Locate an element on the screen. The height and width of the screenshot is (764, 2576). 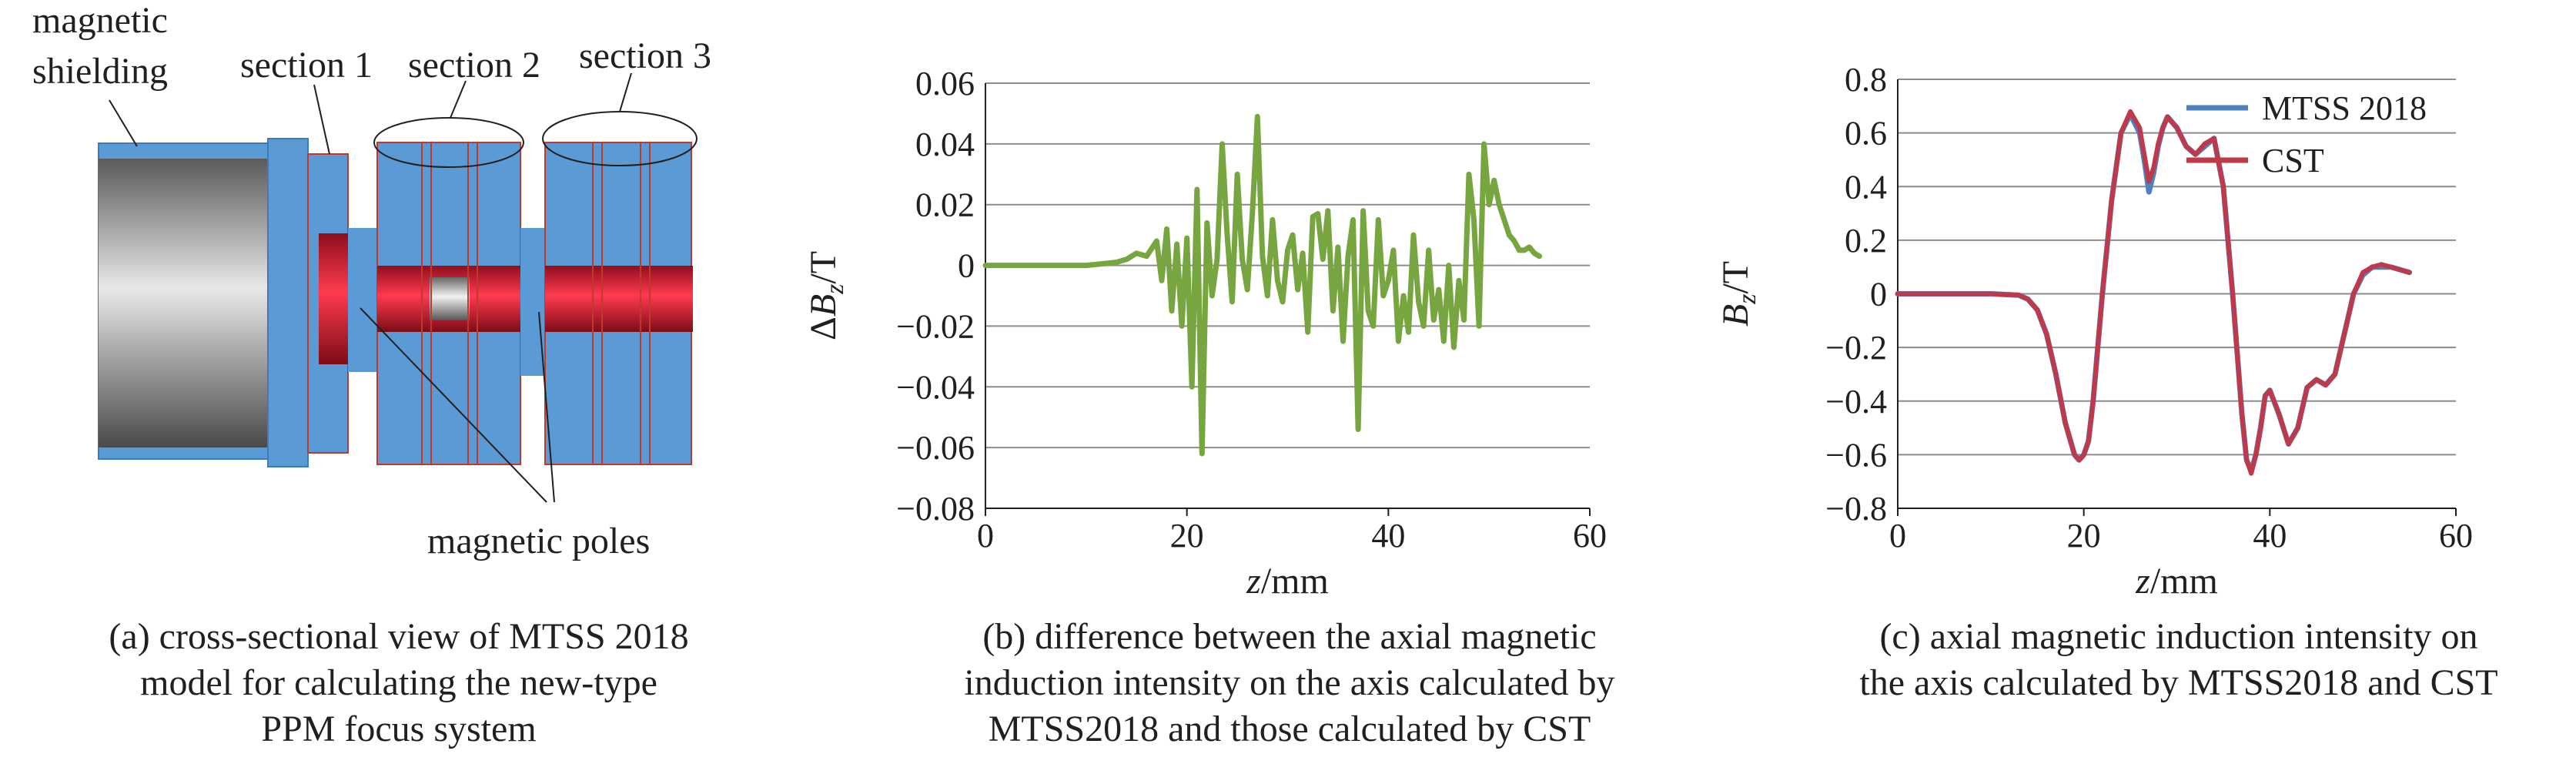
label-magnetic-poles: magnetic poles is located at coordinates (538, 541).